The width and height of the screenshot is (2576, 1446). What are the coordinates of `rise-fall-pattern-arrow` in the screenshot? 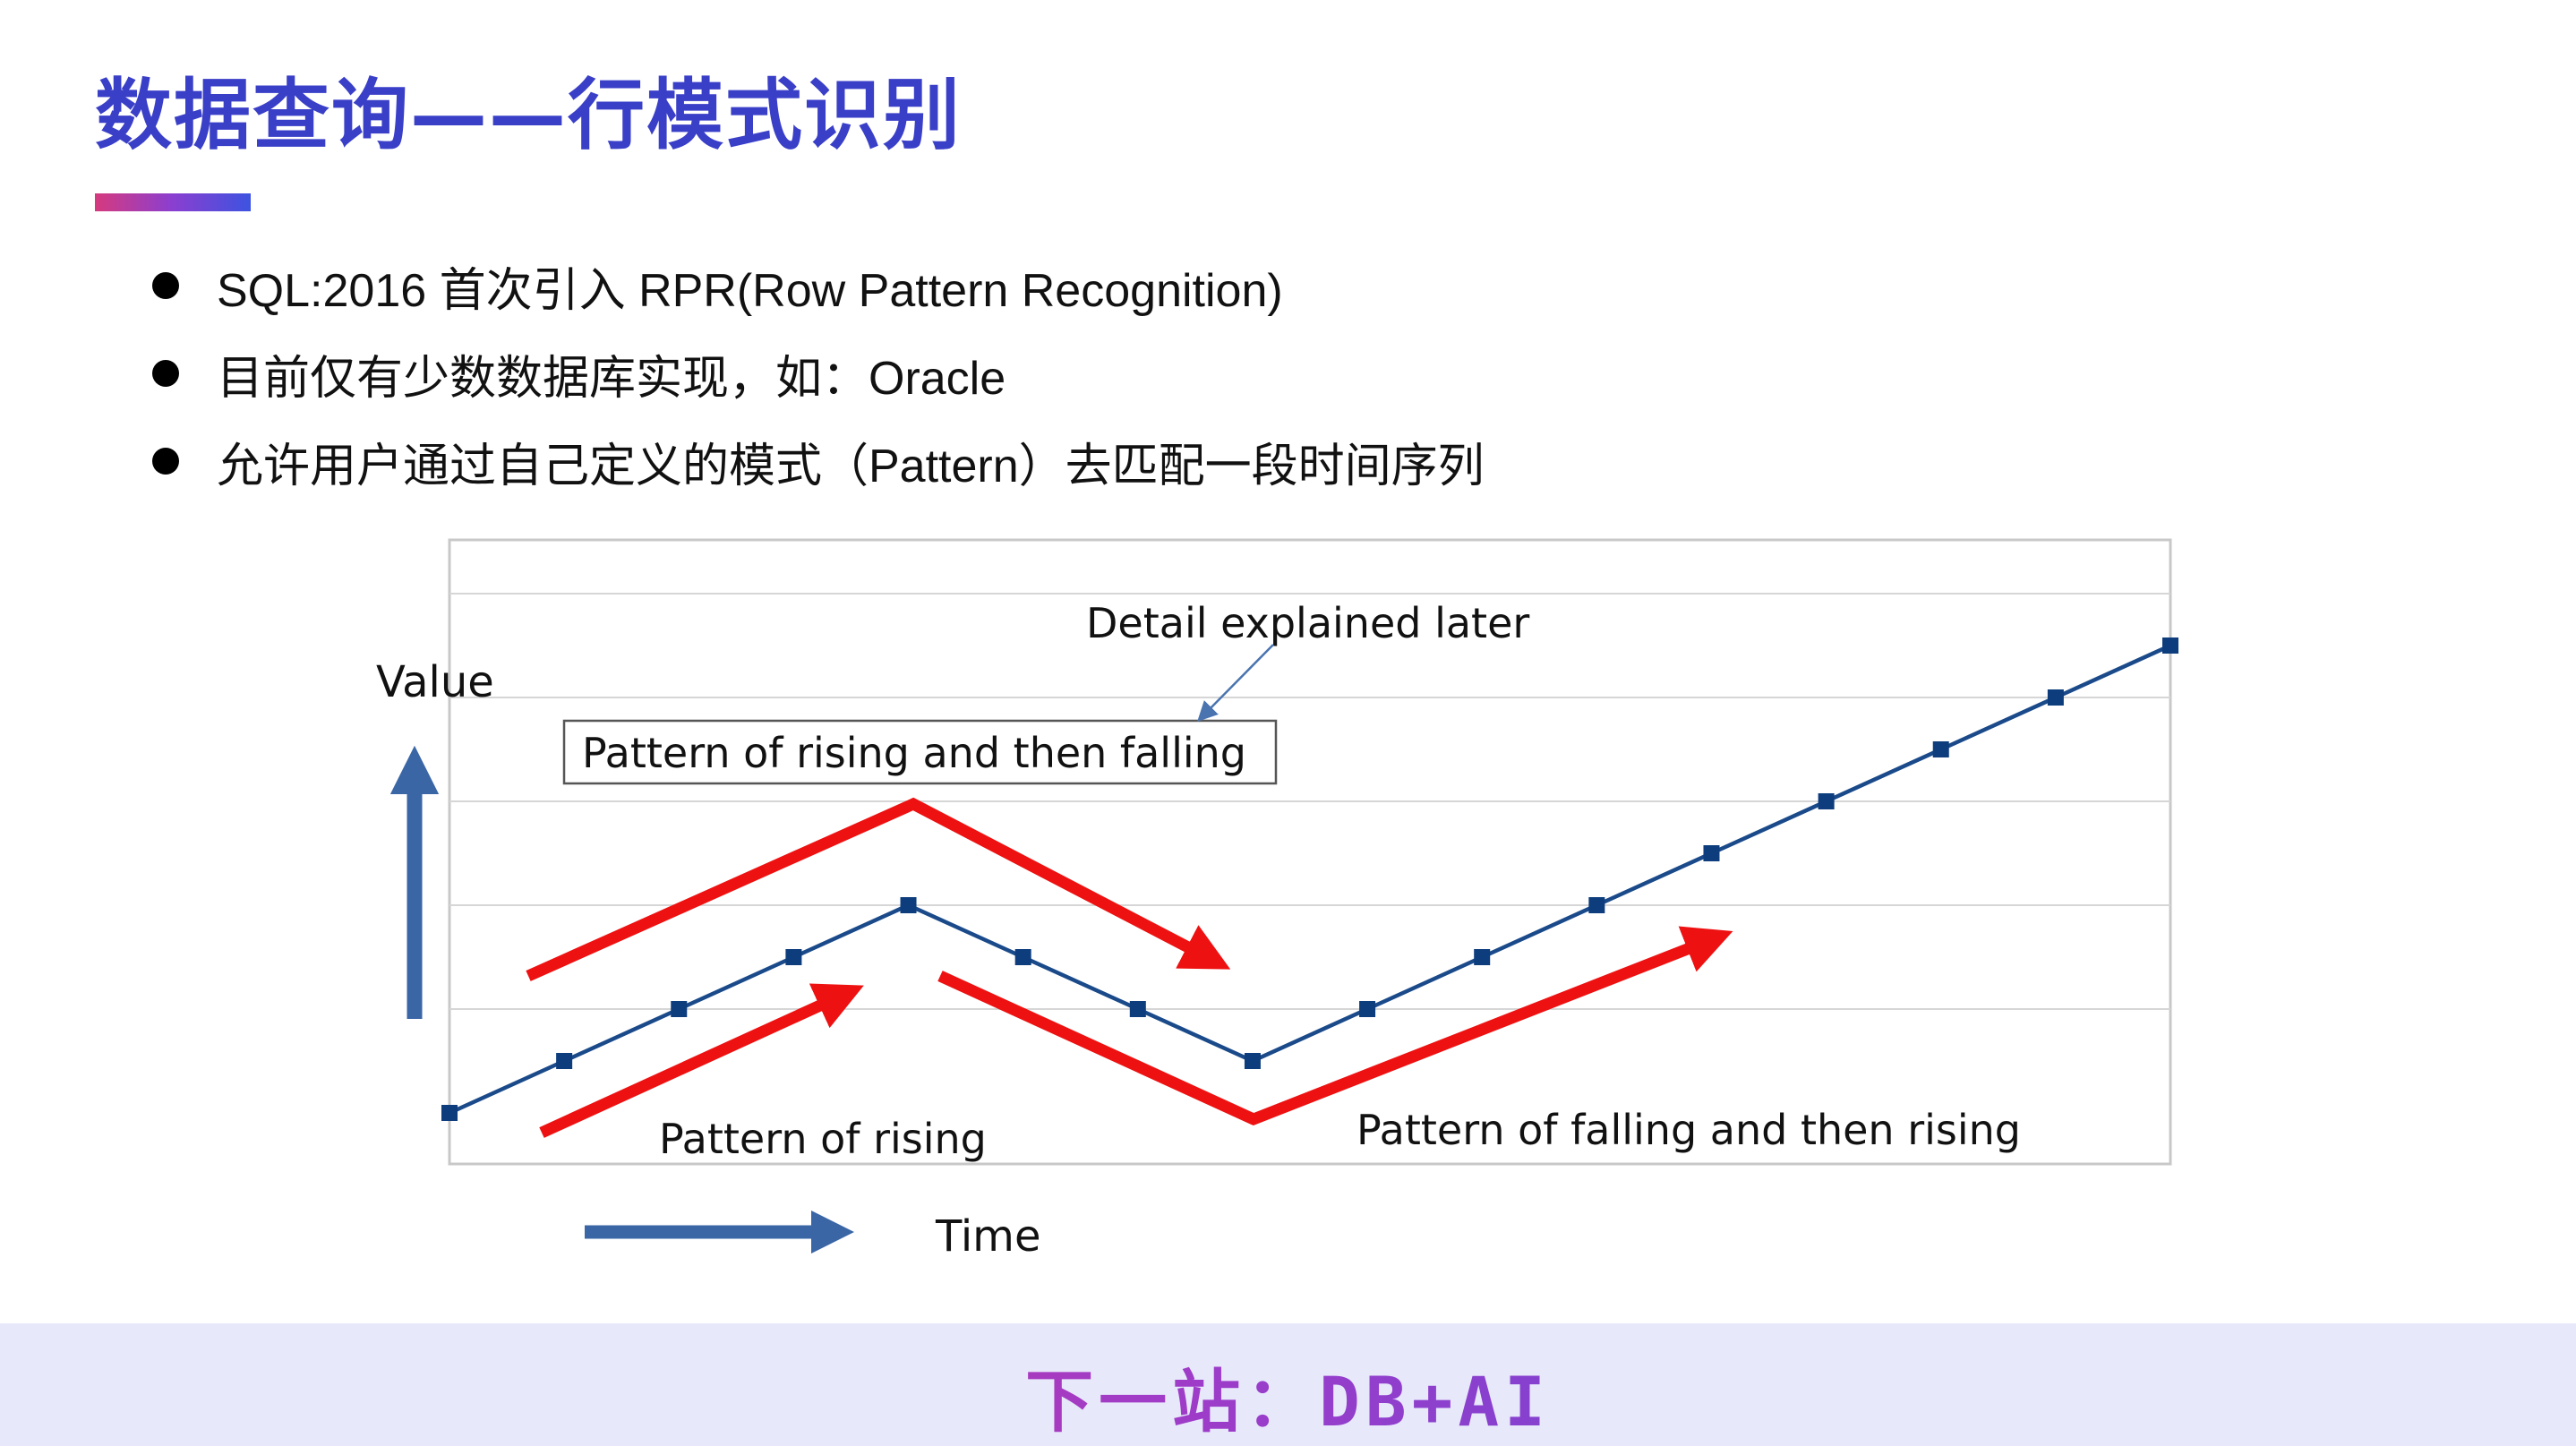 It's located at (879, 889).